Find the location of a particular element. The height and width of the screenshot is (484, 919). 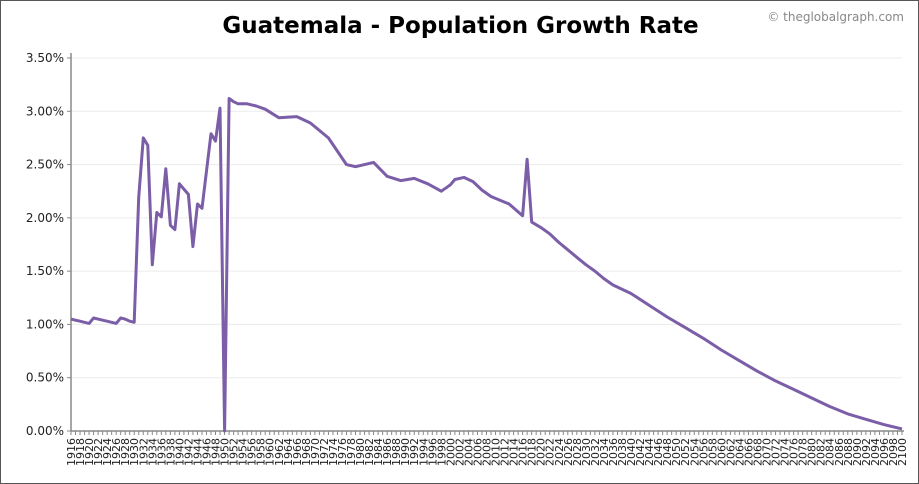

x-tick-label: 2038 is located at coordinates (622, 452).